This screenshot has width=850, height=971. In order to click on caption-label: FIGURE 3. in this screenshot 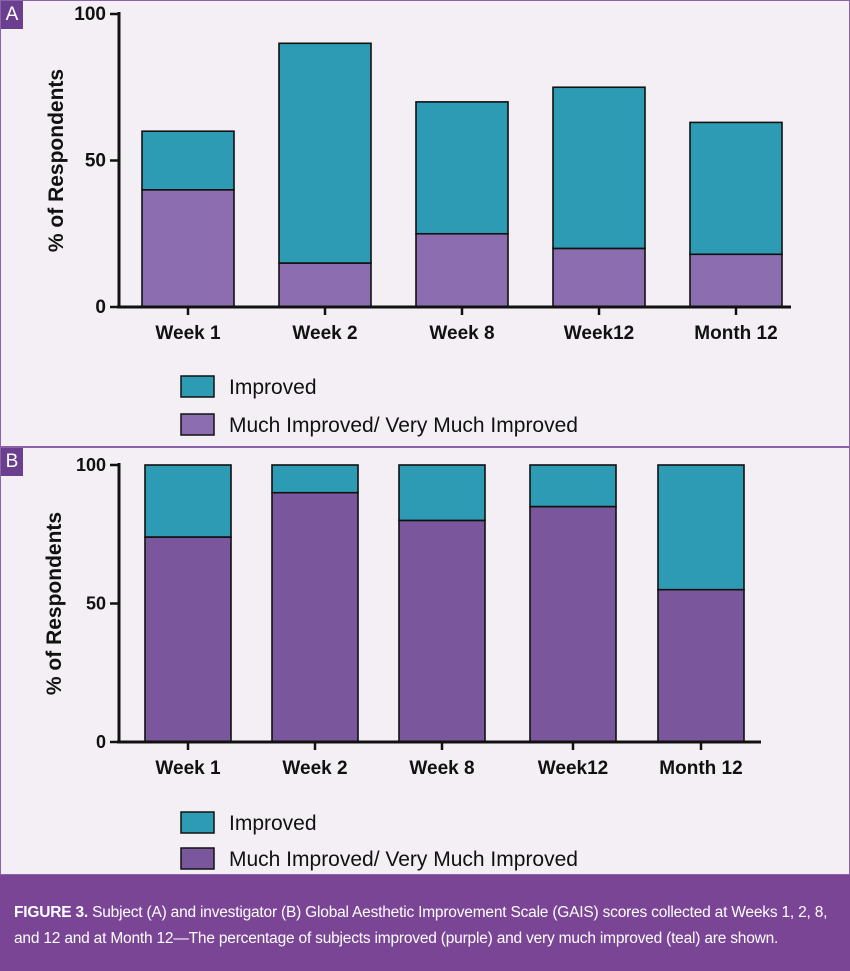, I will do `click(51, 912)`.